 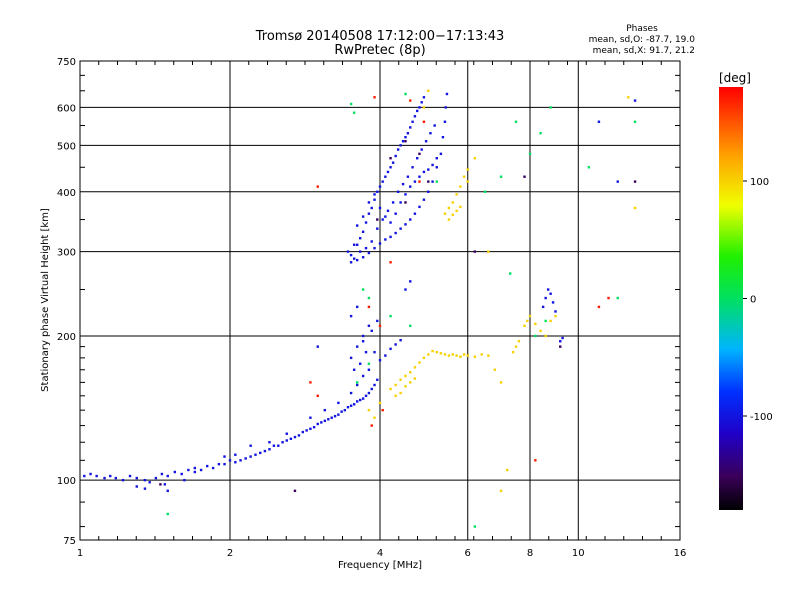 I want to click on y-tick-label: 100, so click(x=66, y=481).